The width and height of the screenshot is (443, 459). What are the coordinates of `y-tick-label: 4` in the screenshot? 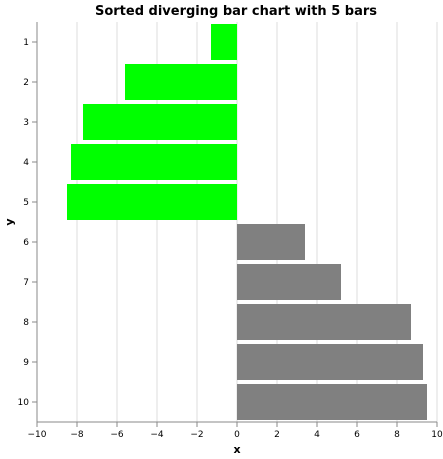 It's located at (26, 163).